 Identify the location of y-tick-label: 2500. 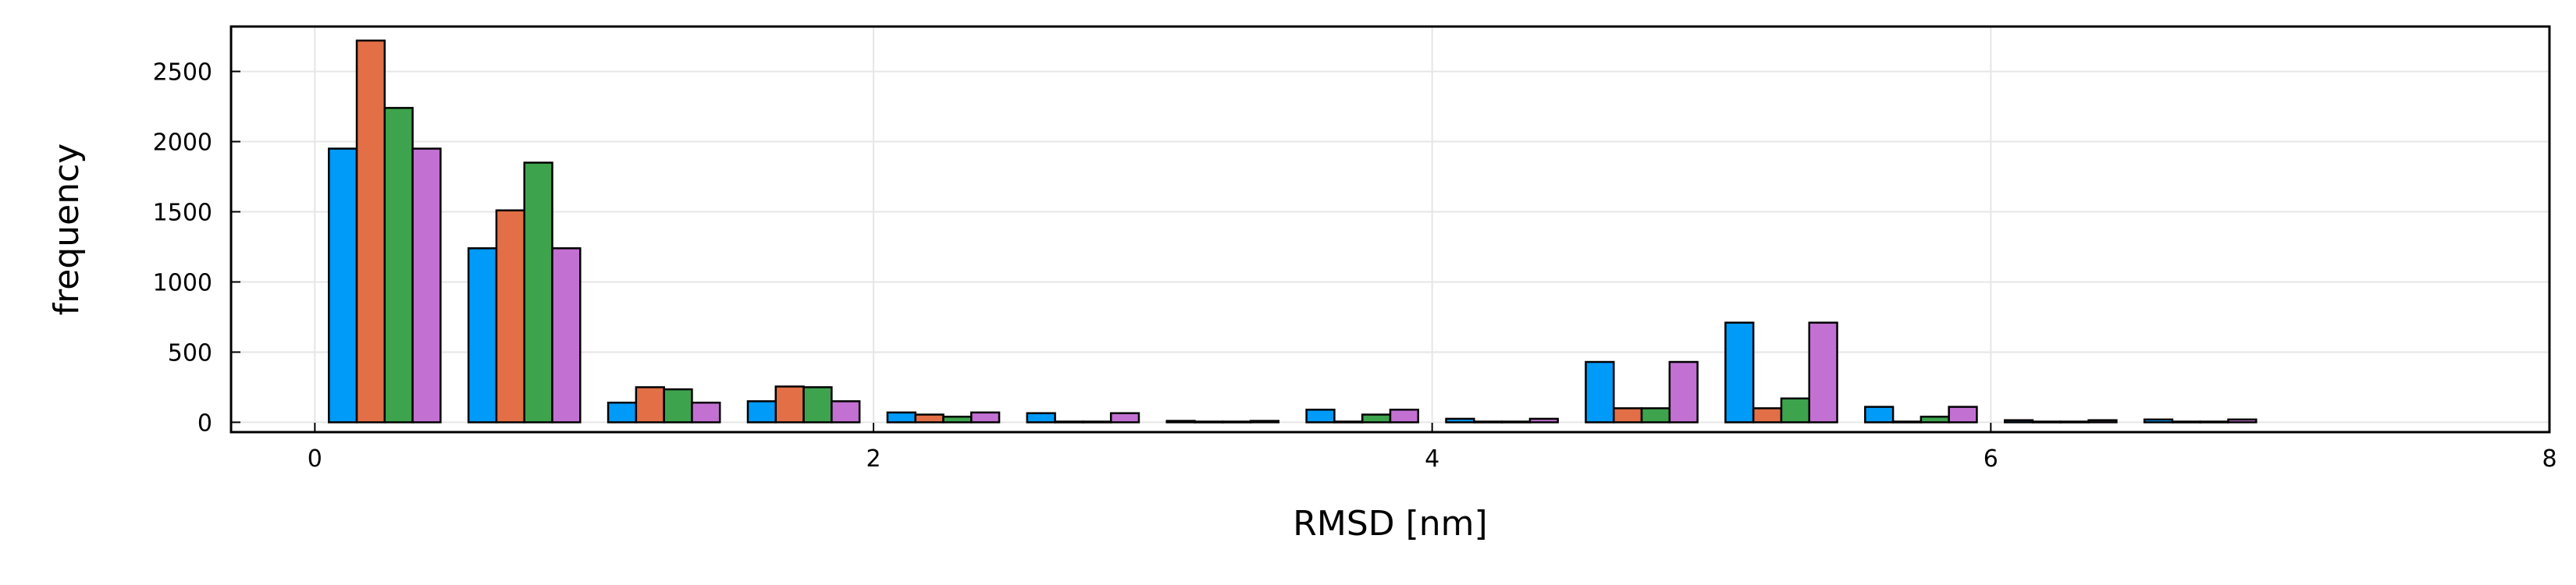
(182, 73).